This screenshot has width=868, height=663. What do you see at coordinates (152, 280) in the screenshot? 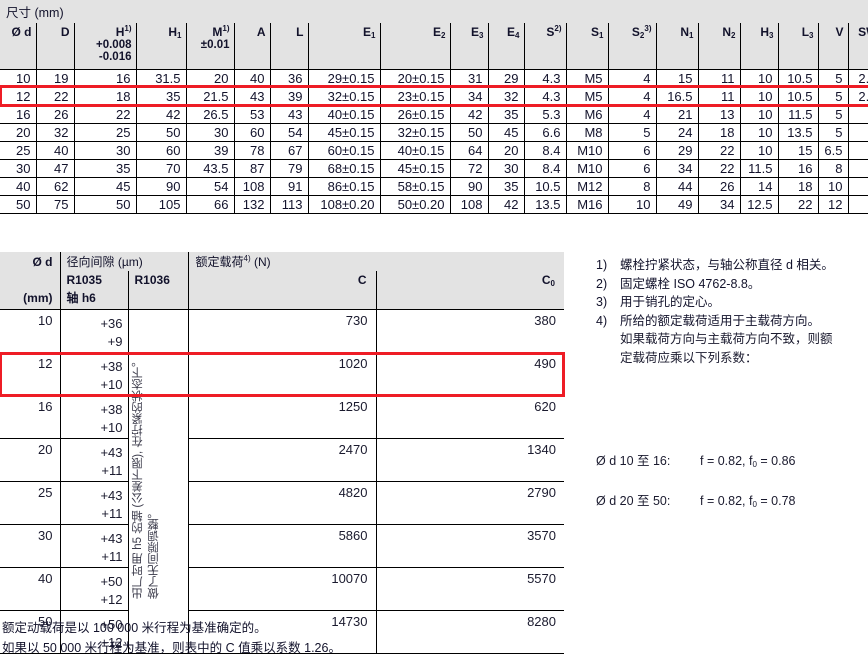
I see `r1036-label: R1036` at bounding box center [152, 280].